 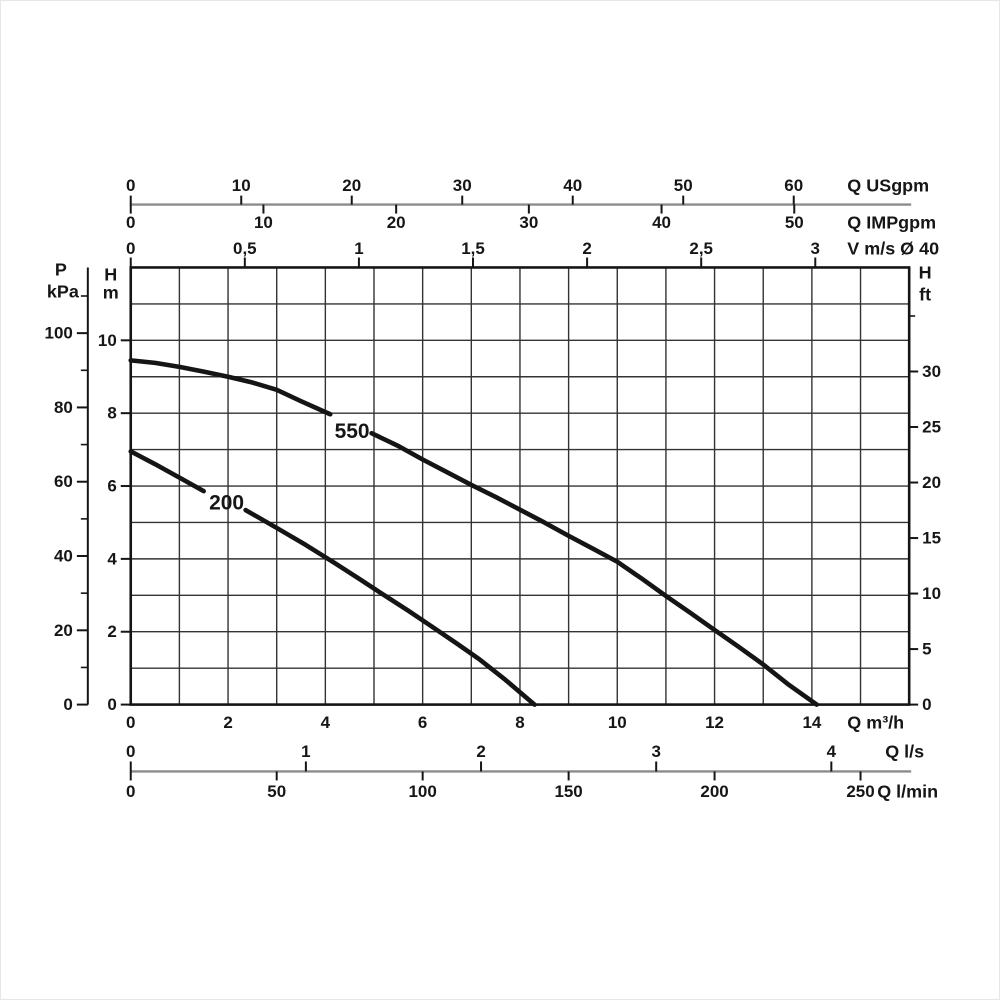 I want to click on ls-tick-label: 0, so click(x=130, y=751).